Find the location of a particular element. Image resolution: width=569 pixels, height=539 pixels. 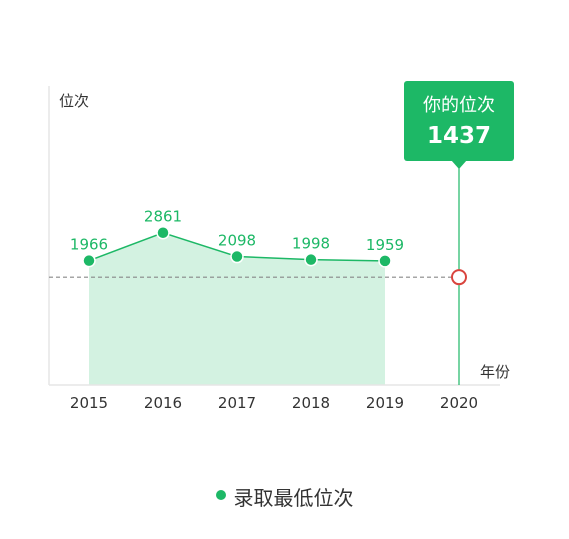

data-label: 2098 is located at coordinates (237, 241).